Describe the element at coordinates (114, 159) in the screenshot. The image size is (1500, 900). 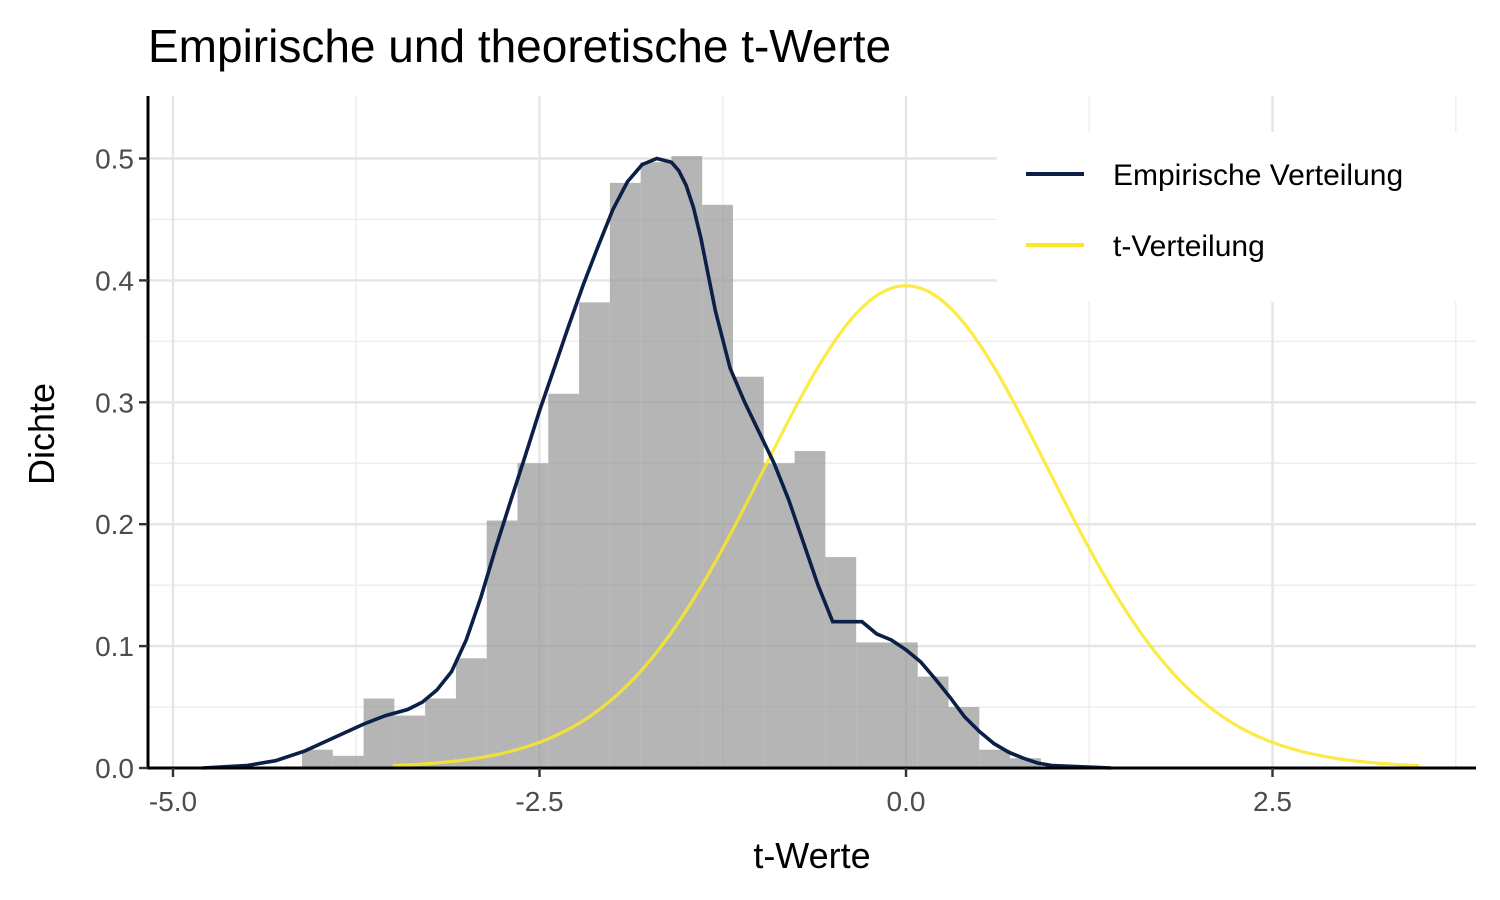
I see `y-tick-label: 0.5` at that location.